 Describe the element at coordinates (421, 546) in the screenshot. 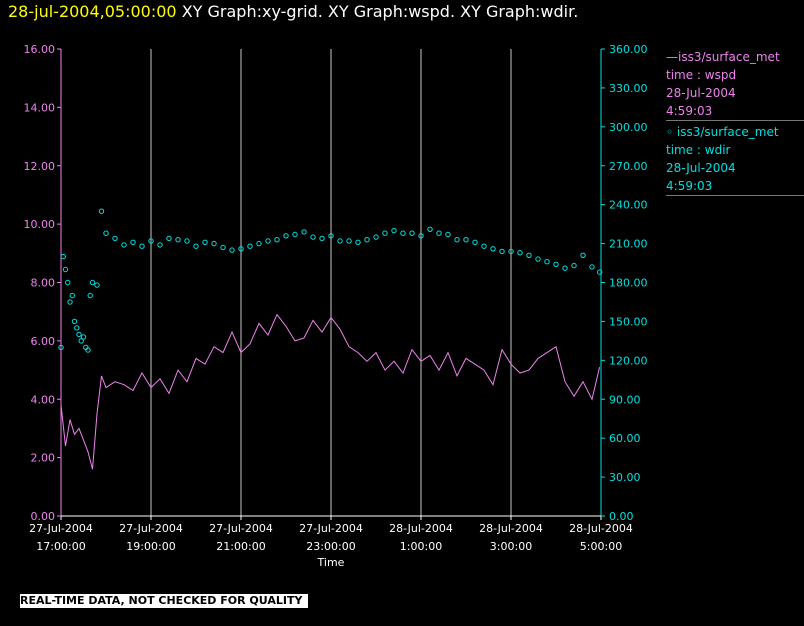

I see `x-tick-label-time: 1:00:00` at that location.